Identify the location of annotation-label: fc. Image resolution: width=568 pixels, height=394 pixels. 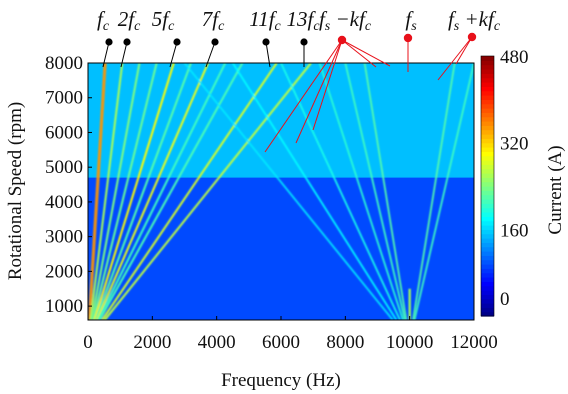
(103, 20).